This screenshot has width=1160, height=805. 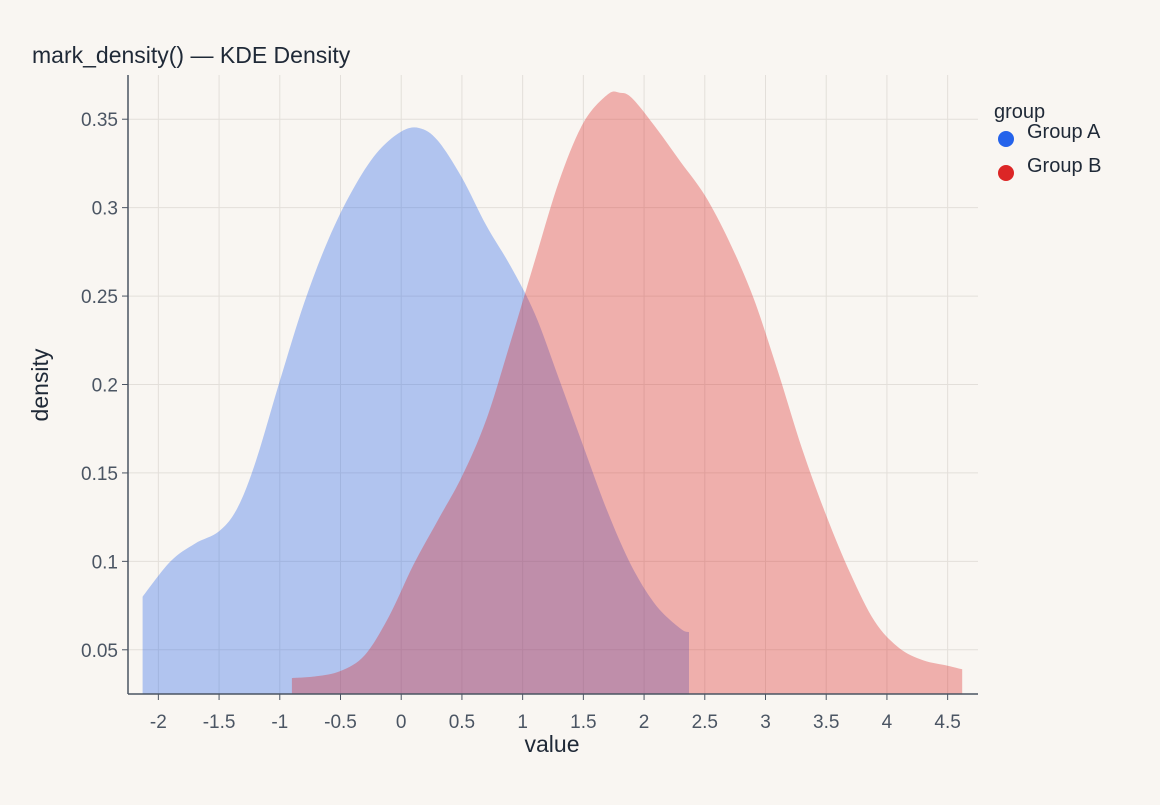 What do you see at coordinates (765, 722) in the screenshot?
I see `x-tick-label: 3` at bounding box center [765, 722].